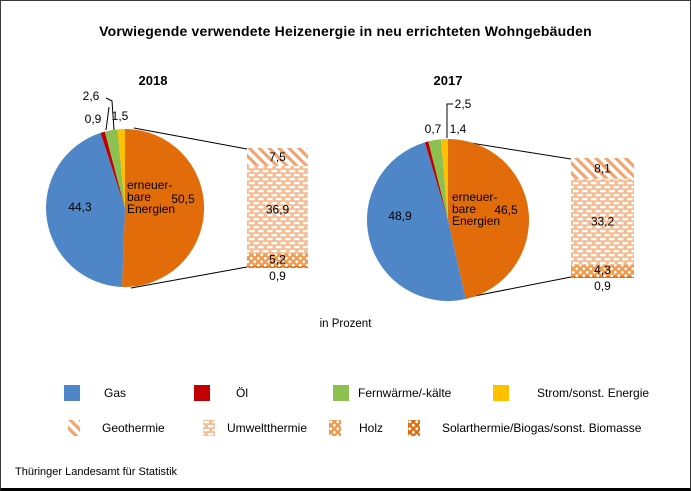 The image size is (691, 491). Describe the element at coordinates (242, 392) in the screenshot. I see `legend-label-oel: Öl` at that location.